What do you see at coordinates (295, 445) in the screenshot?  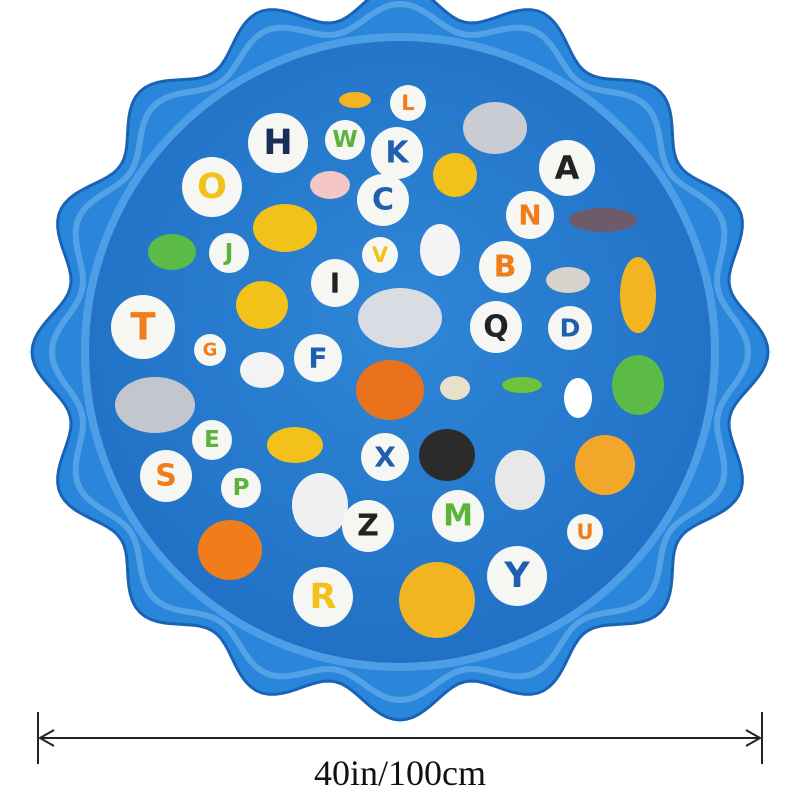 I see `monkey` at bounding box center [295, 445].